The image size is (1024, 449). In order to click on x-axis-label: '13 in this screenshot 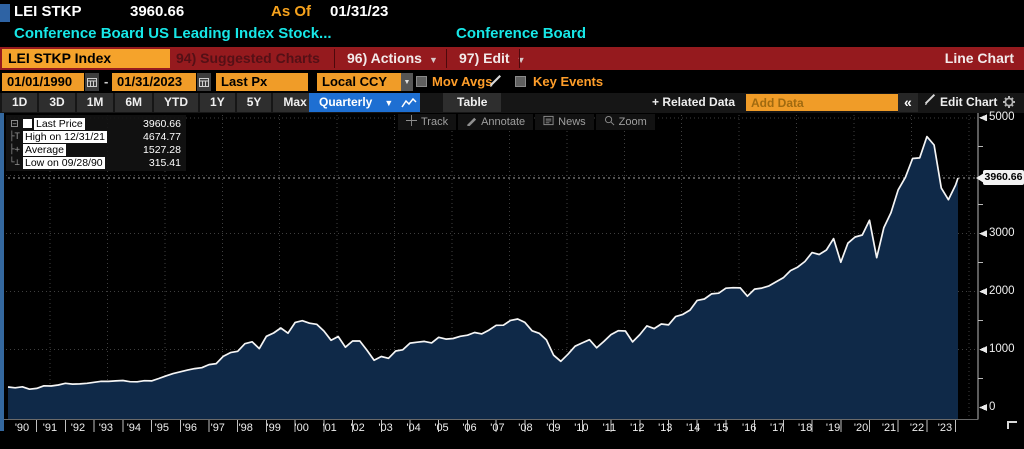, I will do `click(665, 428)`.